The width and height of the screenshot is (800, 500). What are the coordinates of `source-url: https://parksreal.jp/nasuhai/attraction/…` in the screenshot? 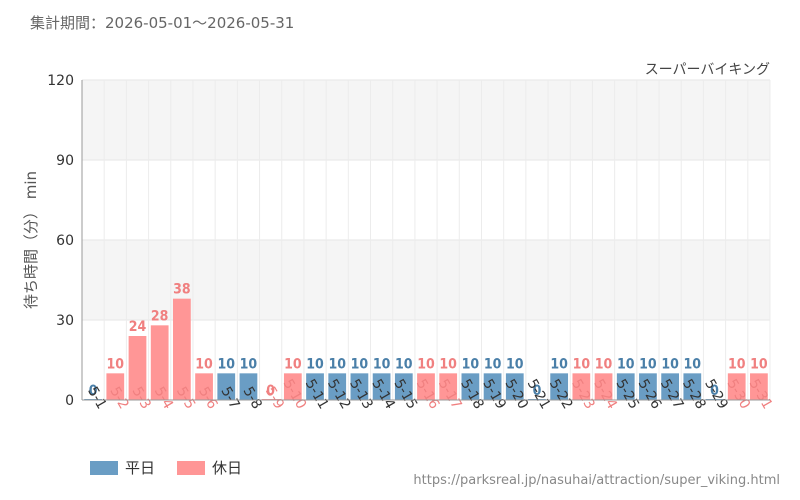 It's located at (596, 480).